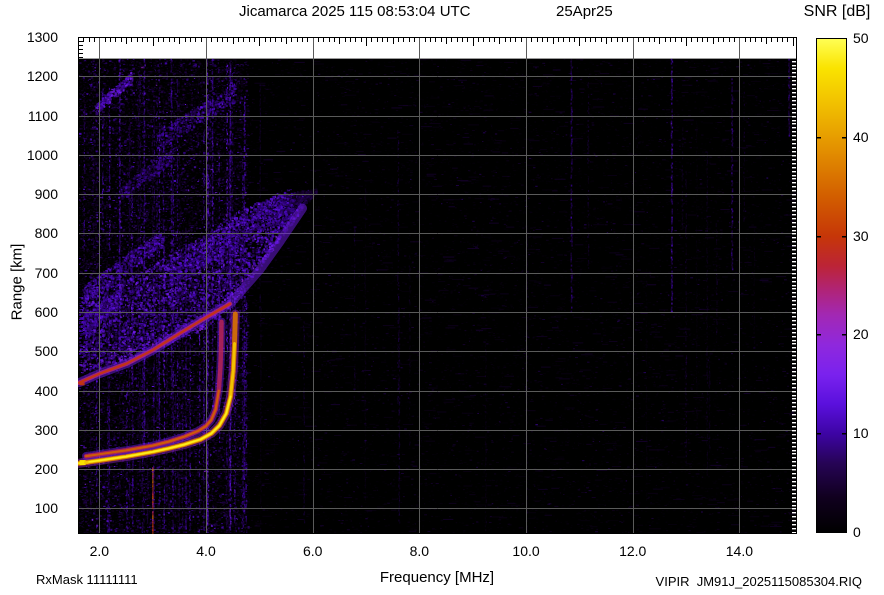 This screenshot has height=595, width=884. Describe the element at coordinates (46, 469) in the screenshot. I see `y-tick-label: 200` at that location.